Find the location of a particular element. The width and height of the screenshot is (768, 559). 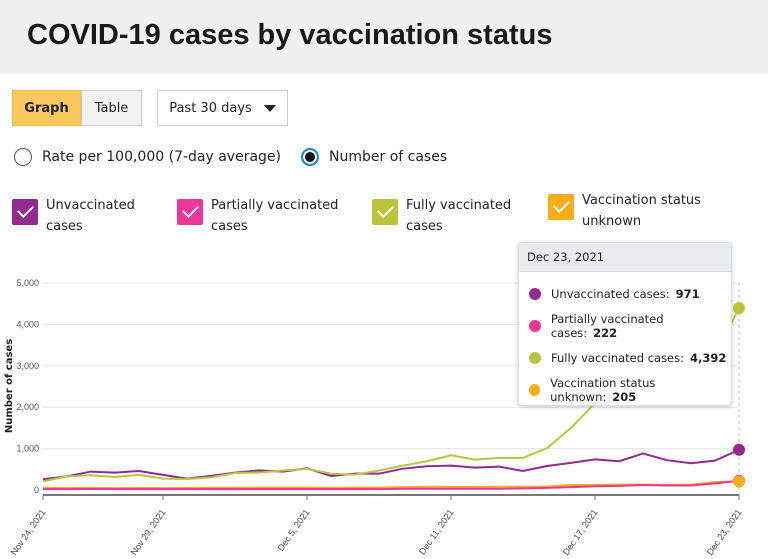

x-tick-label: Dec 11, 2021 is located at coordinates (436, 531).